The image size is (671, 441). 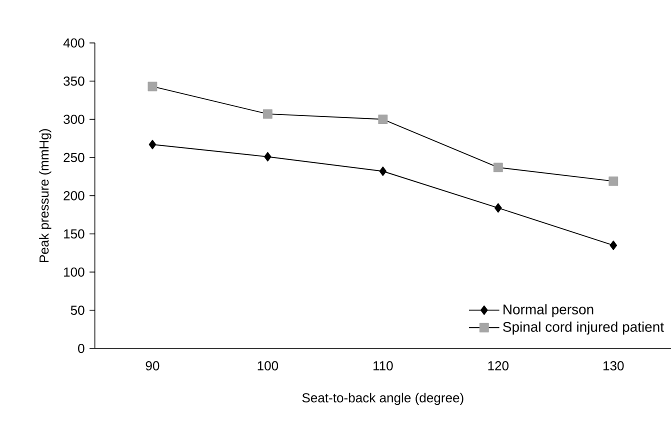 I want to click on x-tick-label: 120, so click(x=498, y=365).